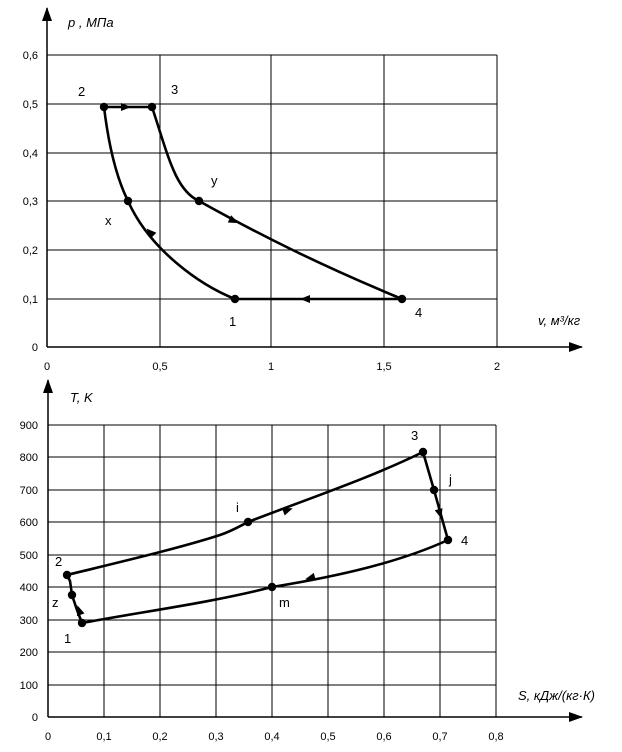  Describe the element at coordinates (82, 397) in the screenshot. I see `ts-y-axis-label: T, K` at that location.